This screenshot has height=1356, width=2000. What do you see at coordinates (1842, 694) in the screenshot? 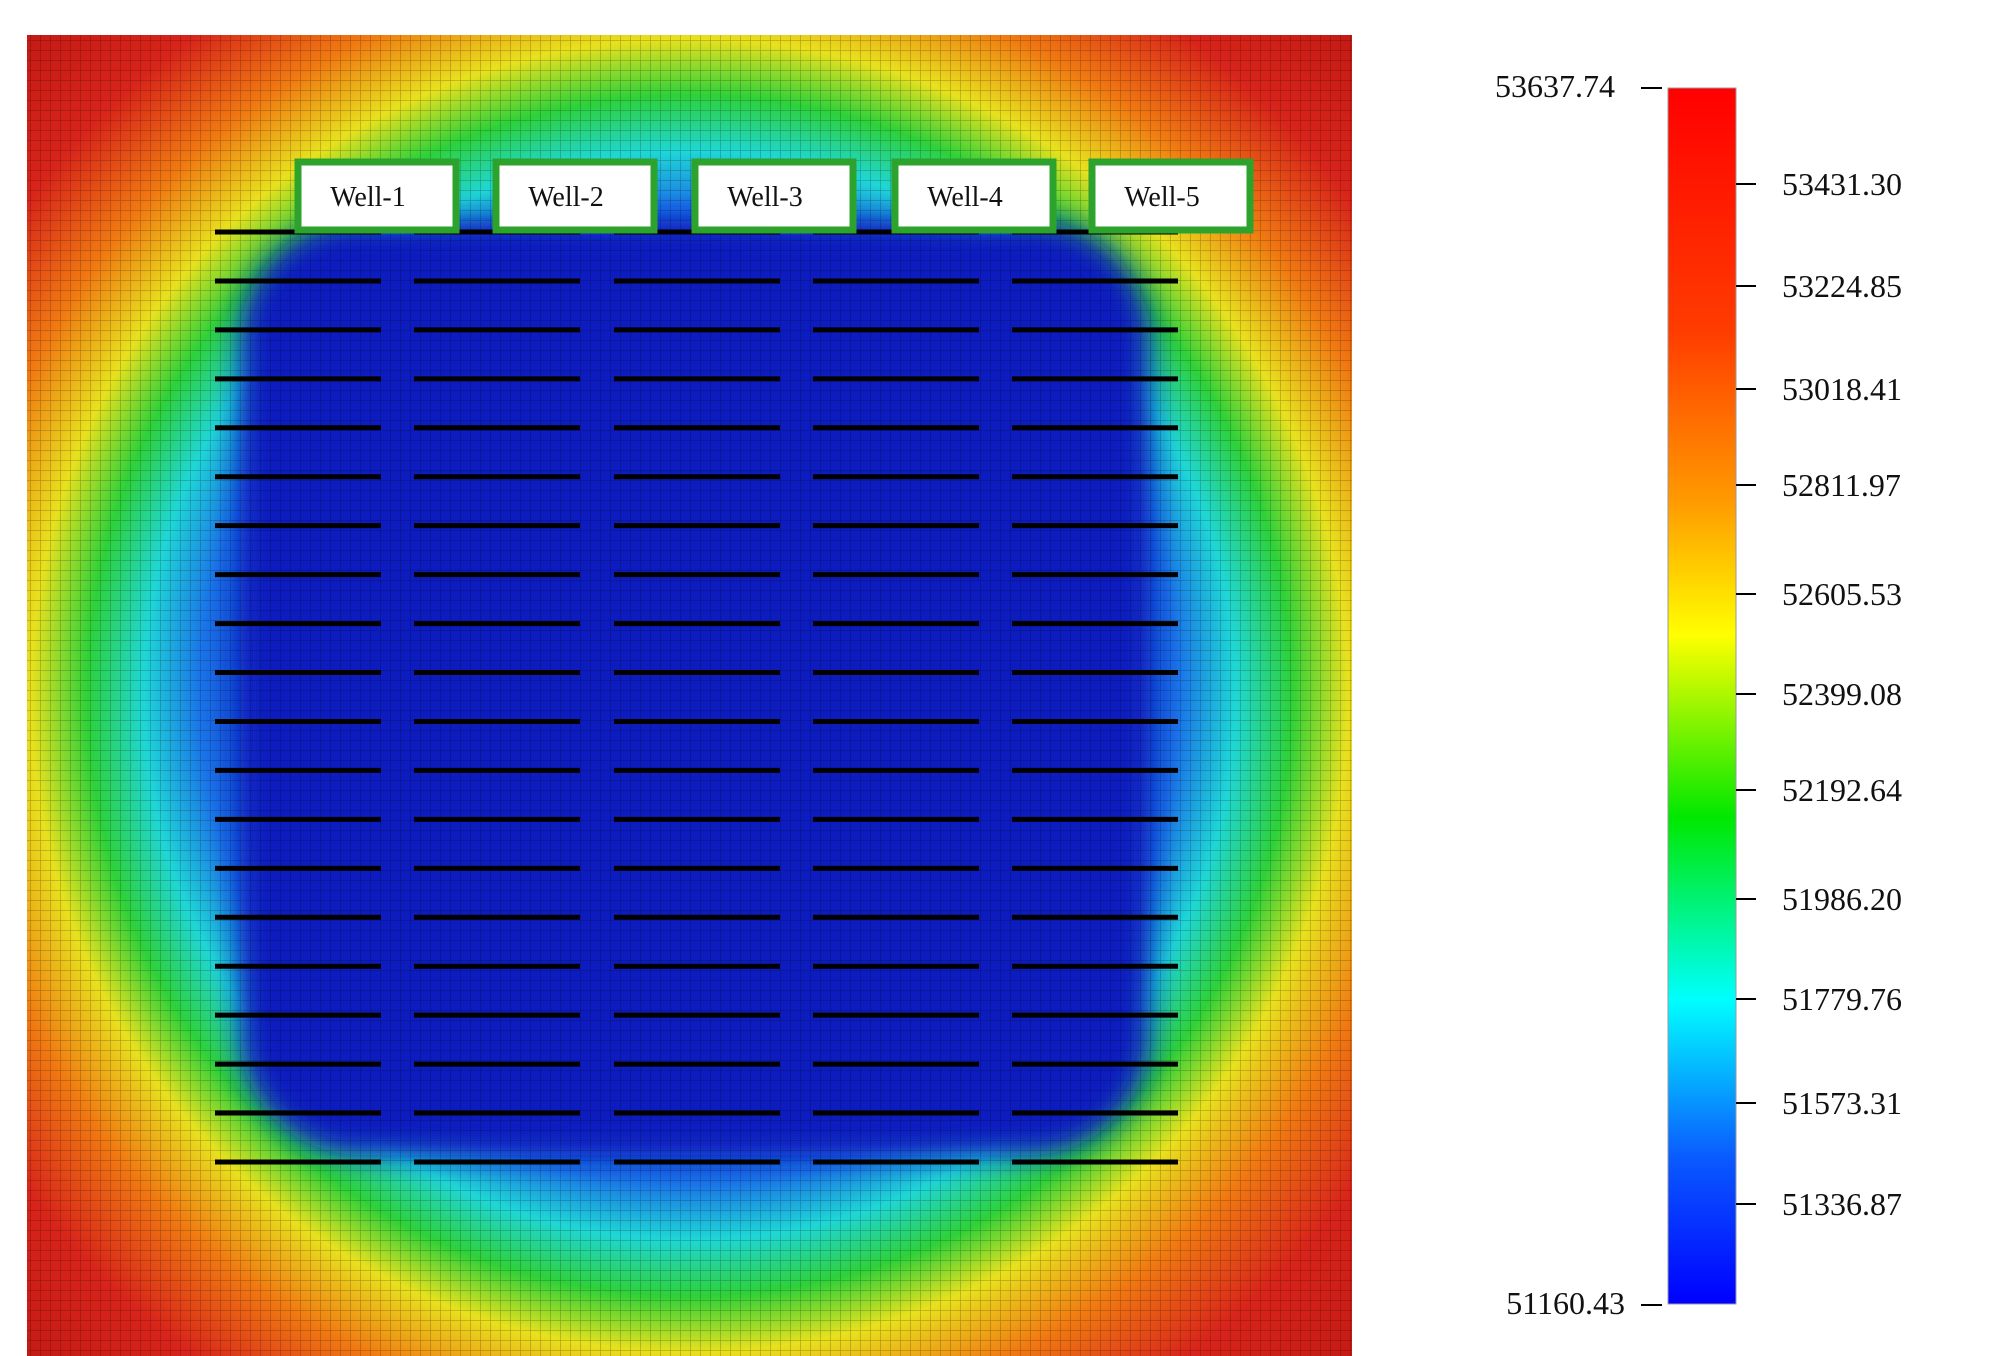
I see `colorbar-tick-label: 52399.08` at bounding box center [1842, 694].